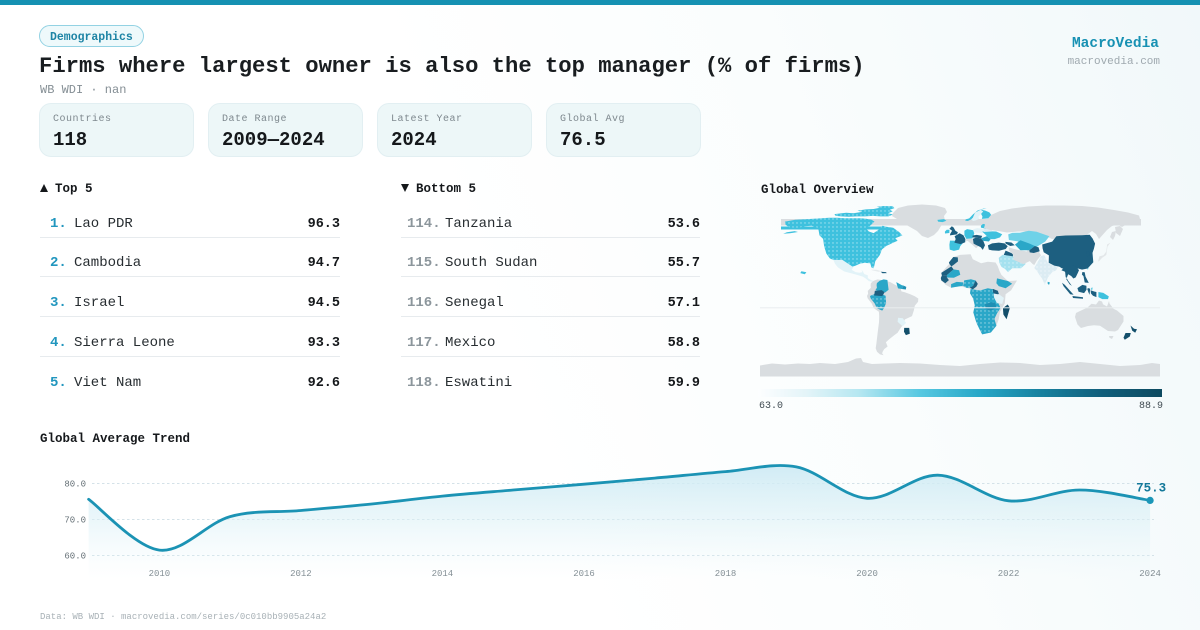  What do you see at coordinates (75, 521) in the screenshot?
I see `svg-text: 70.0` at bounding box center [75, 521].